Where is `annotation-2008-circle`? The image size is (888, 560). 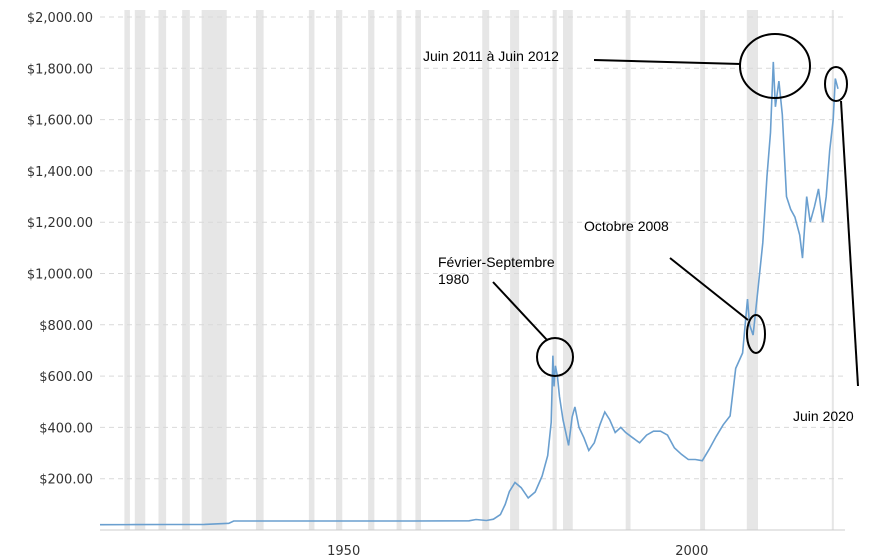
annotation-2008-circle is located at coordinates (756, 334).